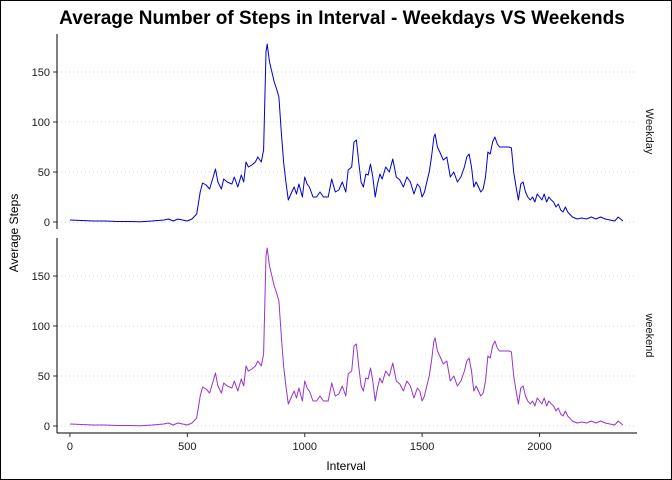  I want to click on y-axis-label: Average Steps, so click(14, 233).